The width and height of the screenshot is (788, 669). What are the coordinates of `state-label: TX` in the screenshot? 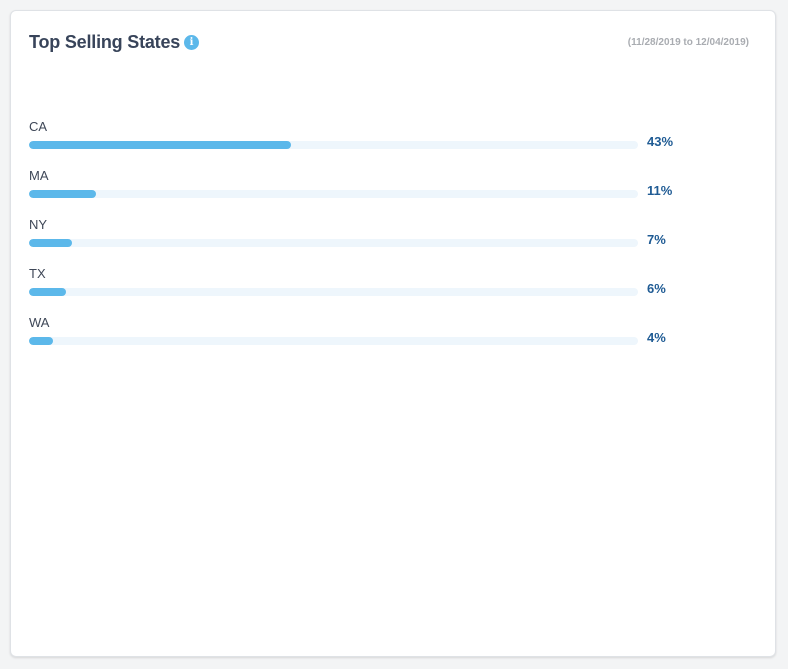 It's located at (37, 273).